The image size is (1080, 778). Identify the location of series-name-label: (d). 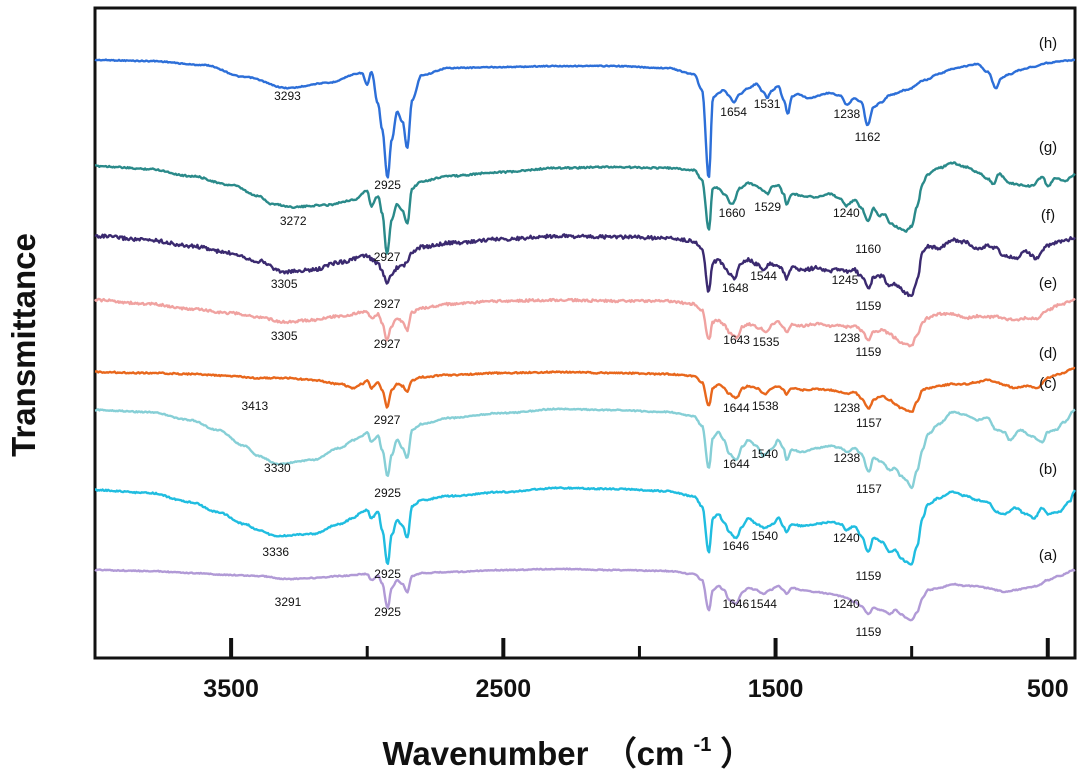
(1048, 353).